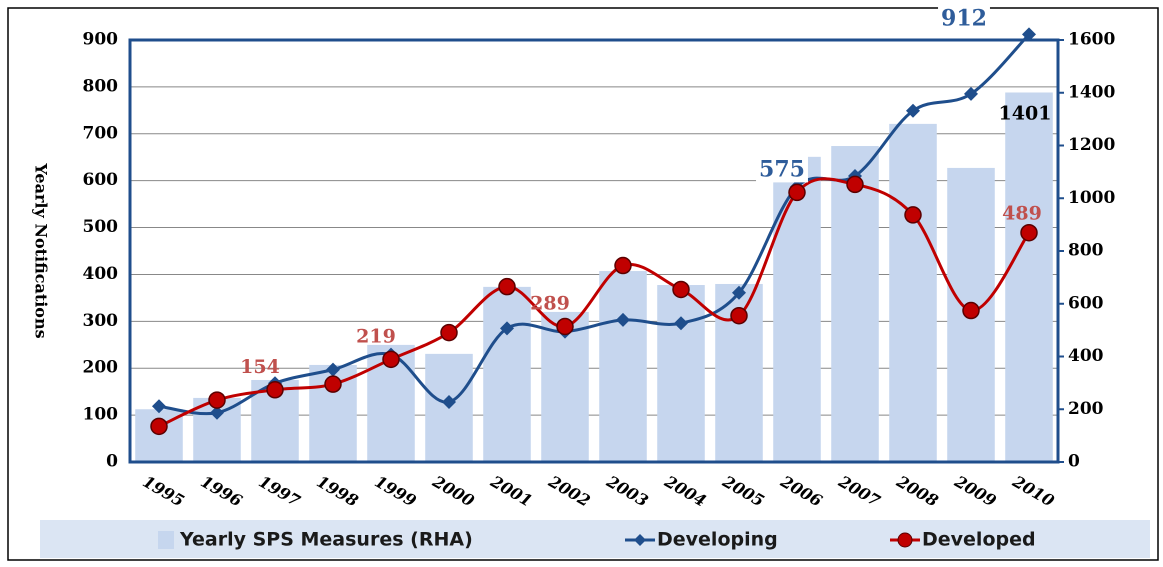 This screenshot has width=1163, height=567. Describe the element at coordinates (550, 303) in the screenshot. I see `data-label: 289` at that location.